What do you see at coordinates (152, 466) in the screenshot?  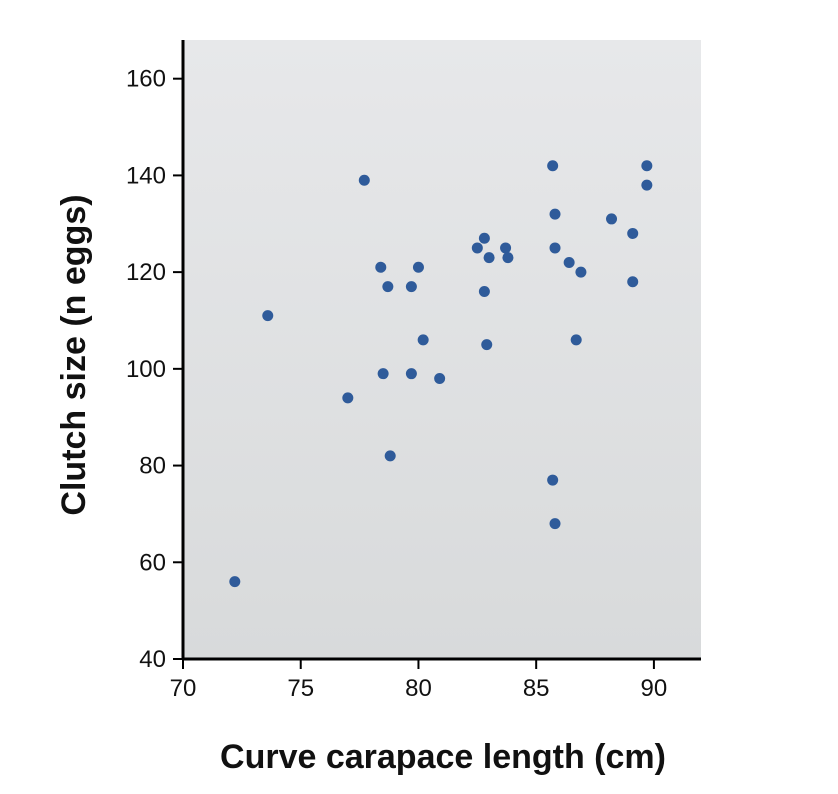 I see `y-tick-label: 80` at bounding box center [152, 466].